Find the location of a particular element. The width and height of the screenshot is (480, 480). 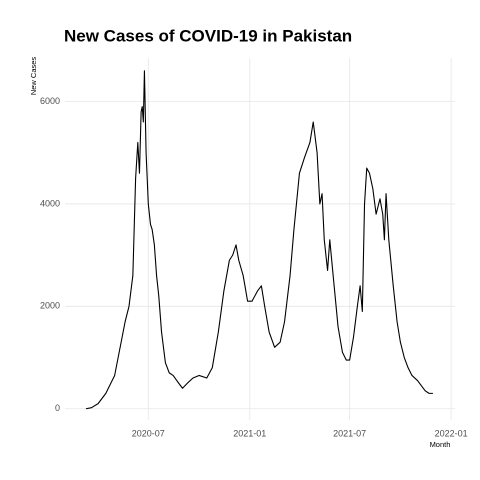

x-tick-label: 2021-07 is located at coordinates (349, 433).